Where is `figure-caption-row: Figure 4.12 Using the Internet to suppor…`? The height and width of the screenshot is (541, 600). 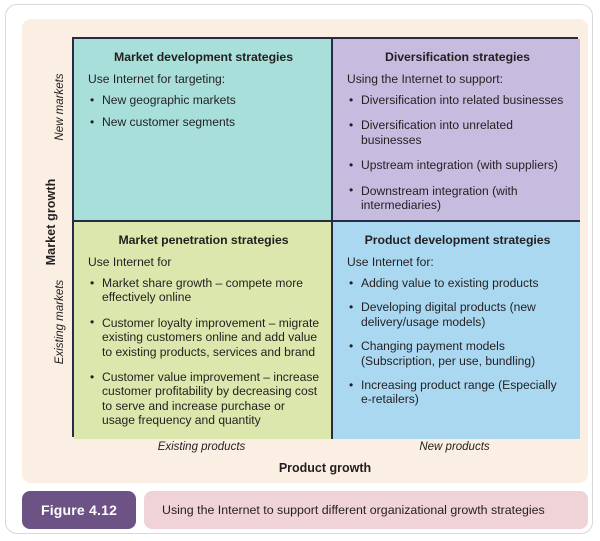 figure-caption-row: Figure 4.12 Using the Internet to suppor… is located at coordinates (305, 510).